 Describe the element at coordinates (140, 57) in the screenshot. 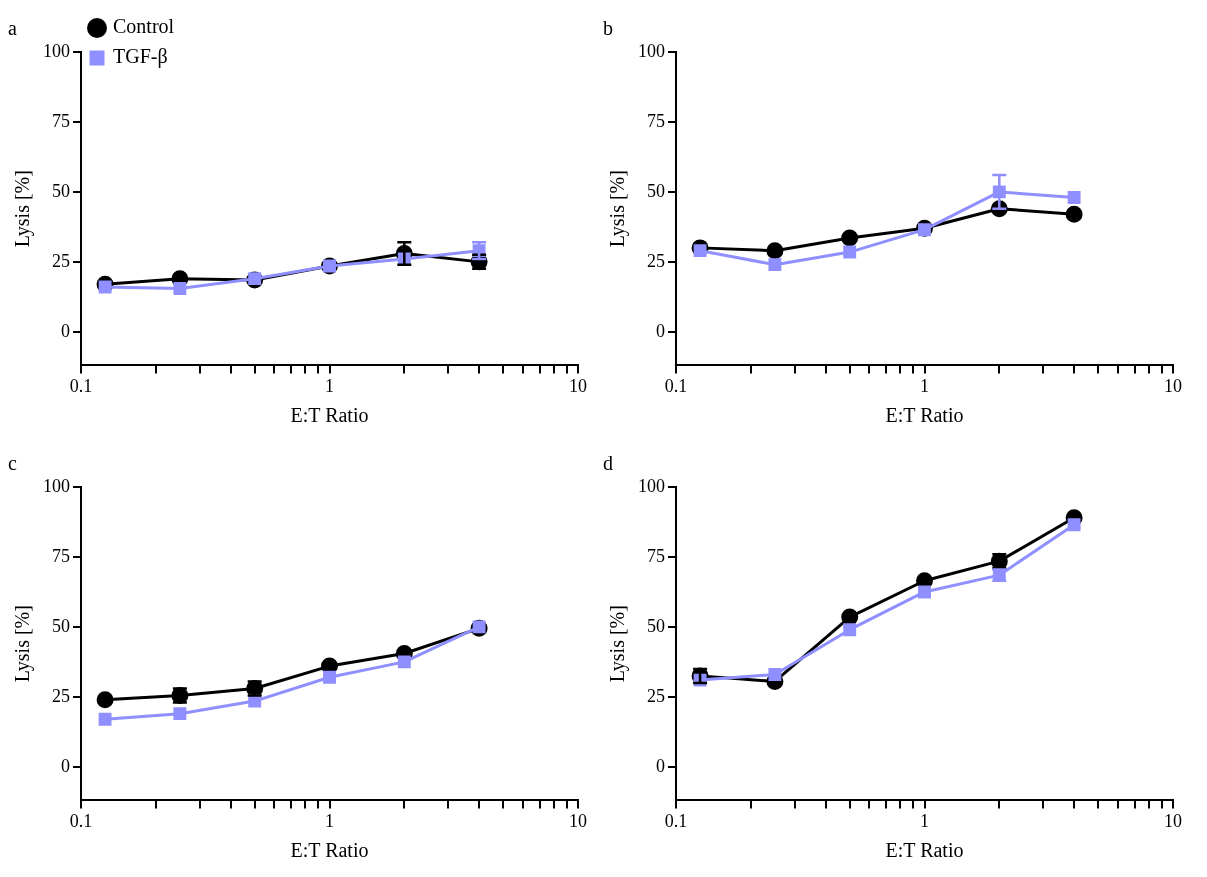

I see `legend-label: TGF-β` at that location.